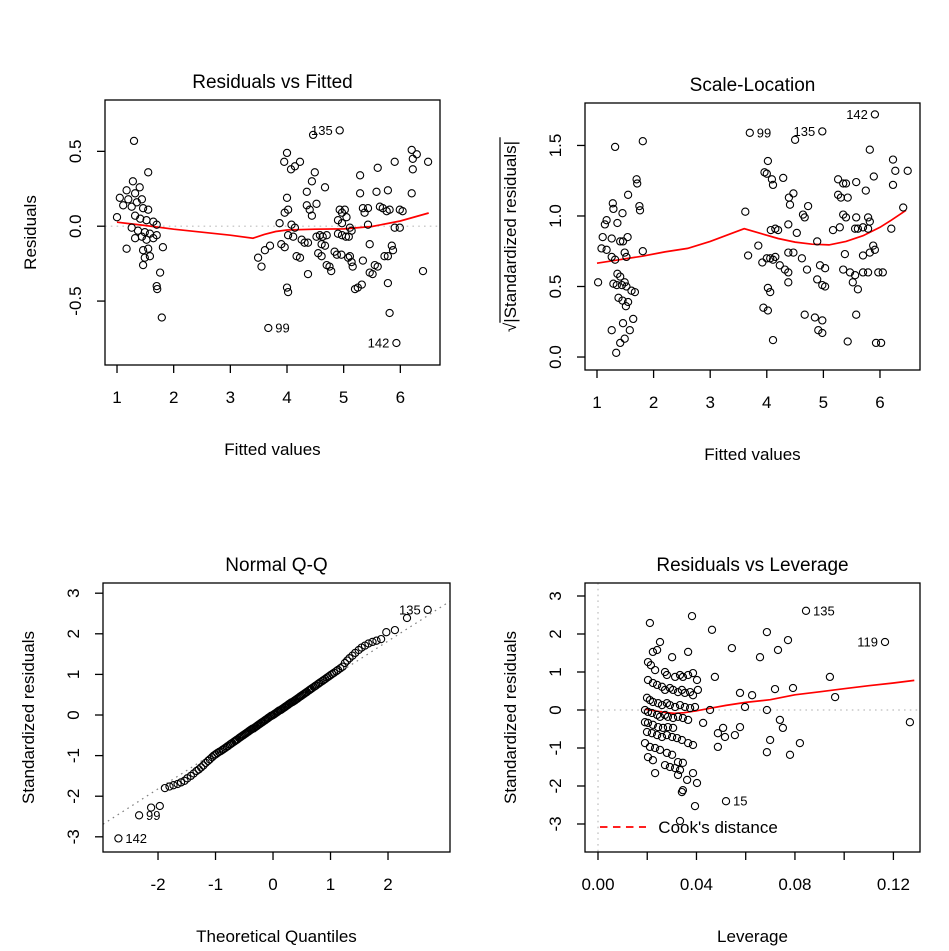 The image size is (949, 951). What do you see at coordinates (596, 402) in the screenshot?
I see `x-tick-label: 1` at bounding box center [596, 402].